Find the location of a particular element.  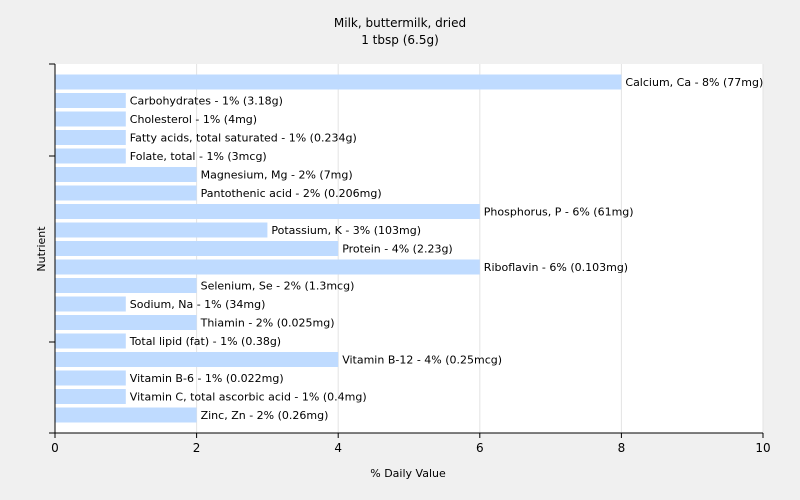

bar-label: Riboflavin - 6% (0.103mg) is located at coordinates (556, 267).